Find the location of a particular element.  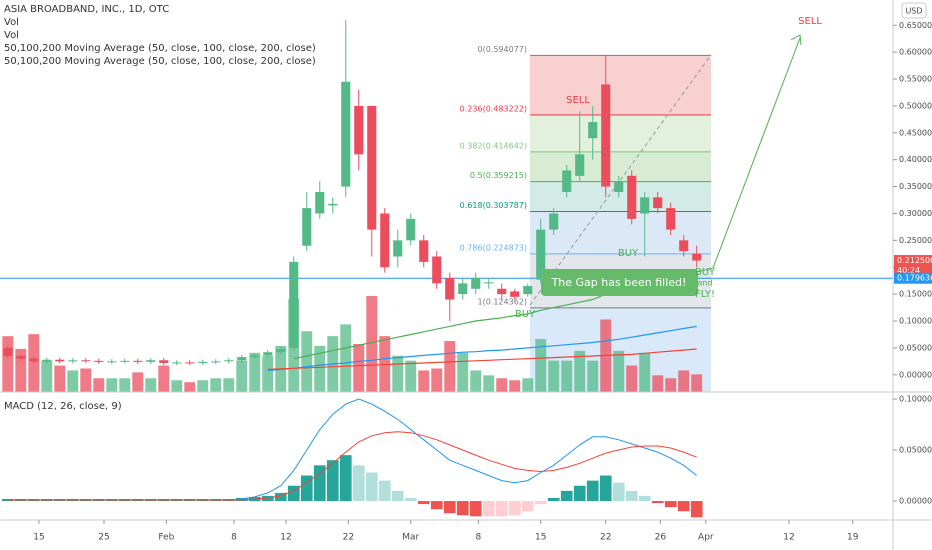

x-tick-label: Feb is located at coordinates (166, 538).